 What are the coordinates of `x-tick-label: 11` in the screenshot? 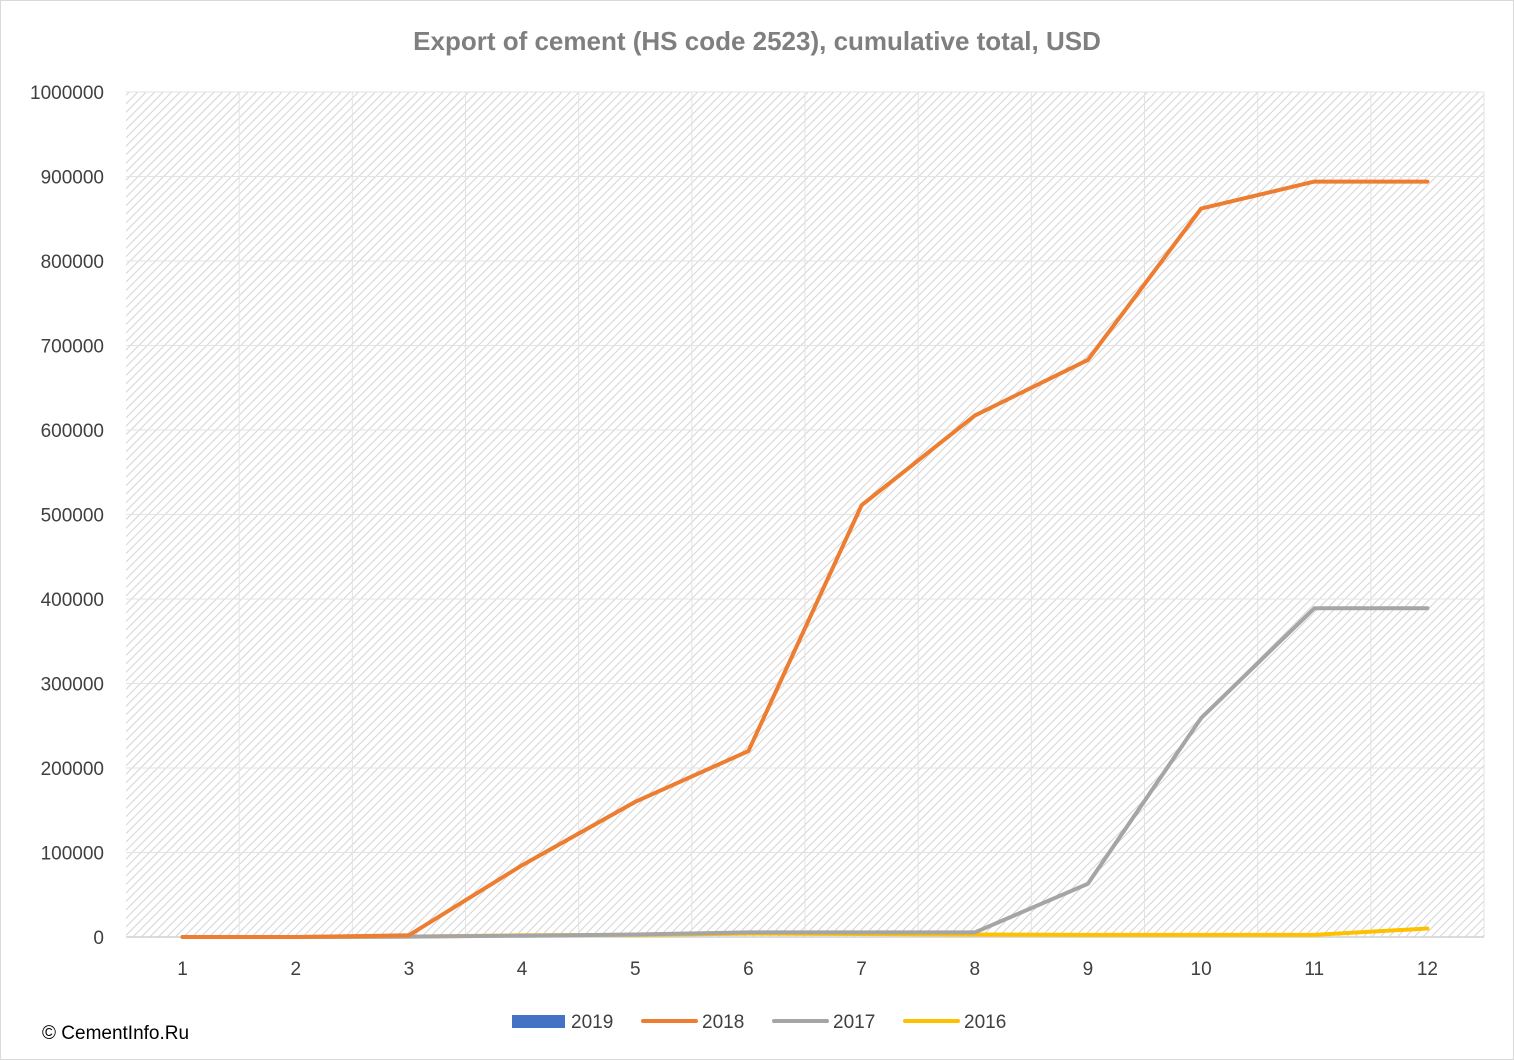 It's located at (1314, 969).